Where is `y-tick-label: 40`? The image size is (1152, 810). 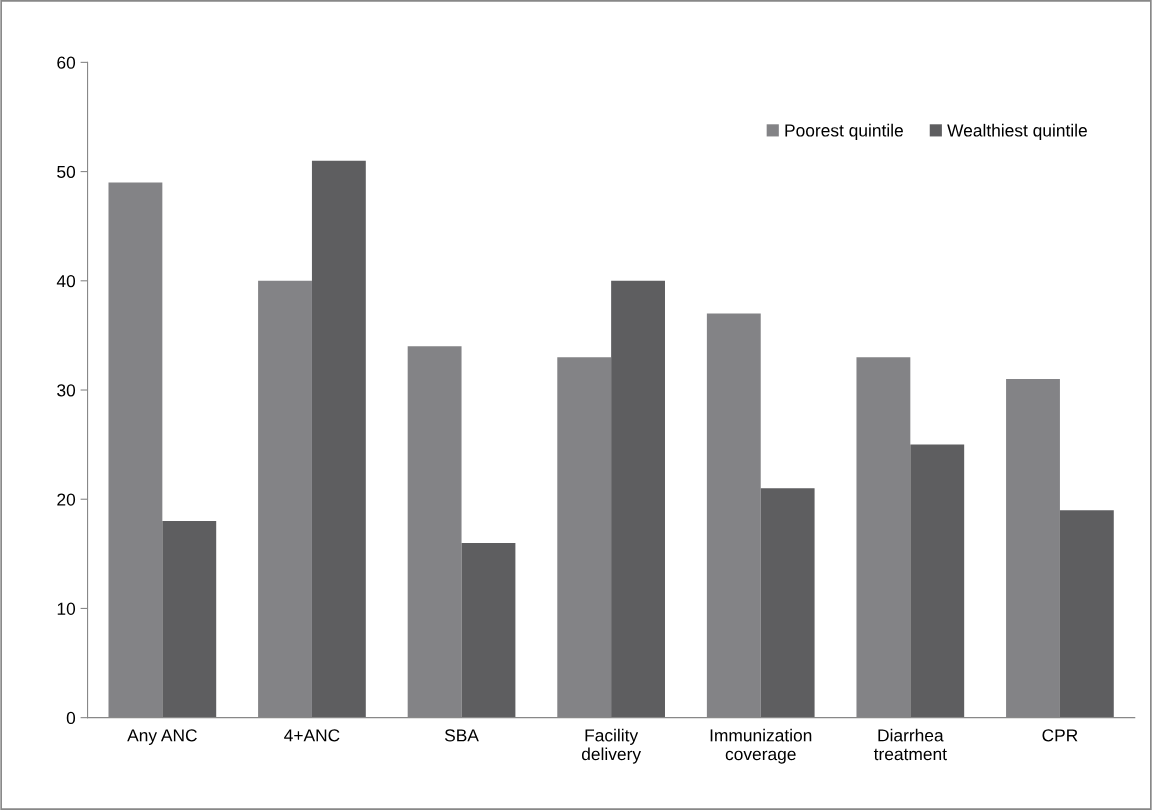 y-tick-label: 40 is located at coordinates (66, 281).